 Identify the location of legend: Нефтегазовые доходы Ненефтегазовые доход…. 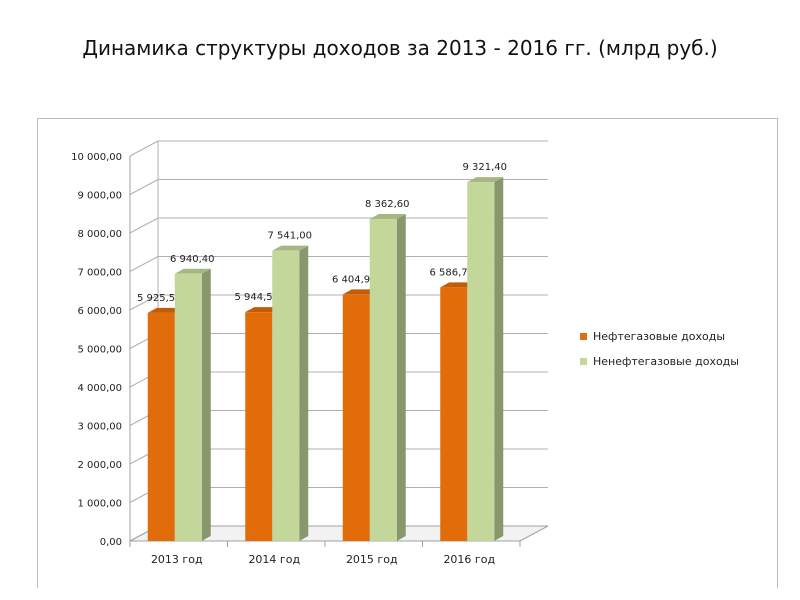
(659, 355).